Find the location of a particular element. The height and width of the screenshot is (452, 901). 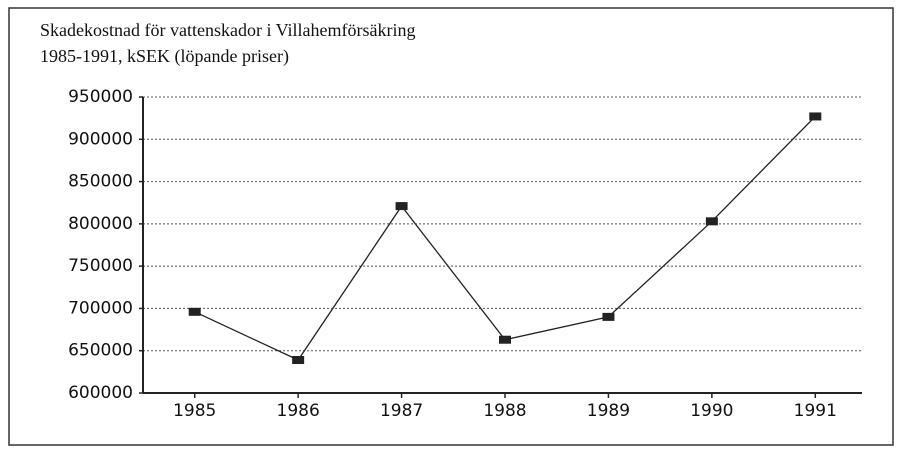

y-tick-label: 700000 is located at coordinates (100, 308).